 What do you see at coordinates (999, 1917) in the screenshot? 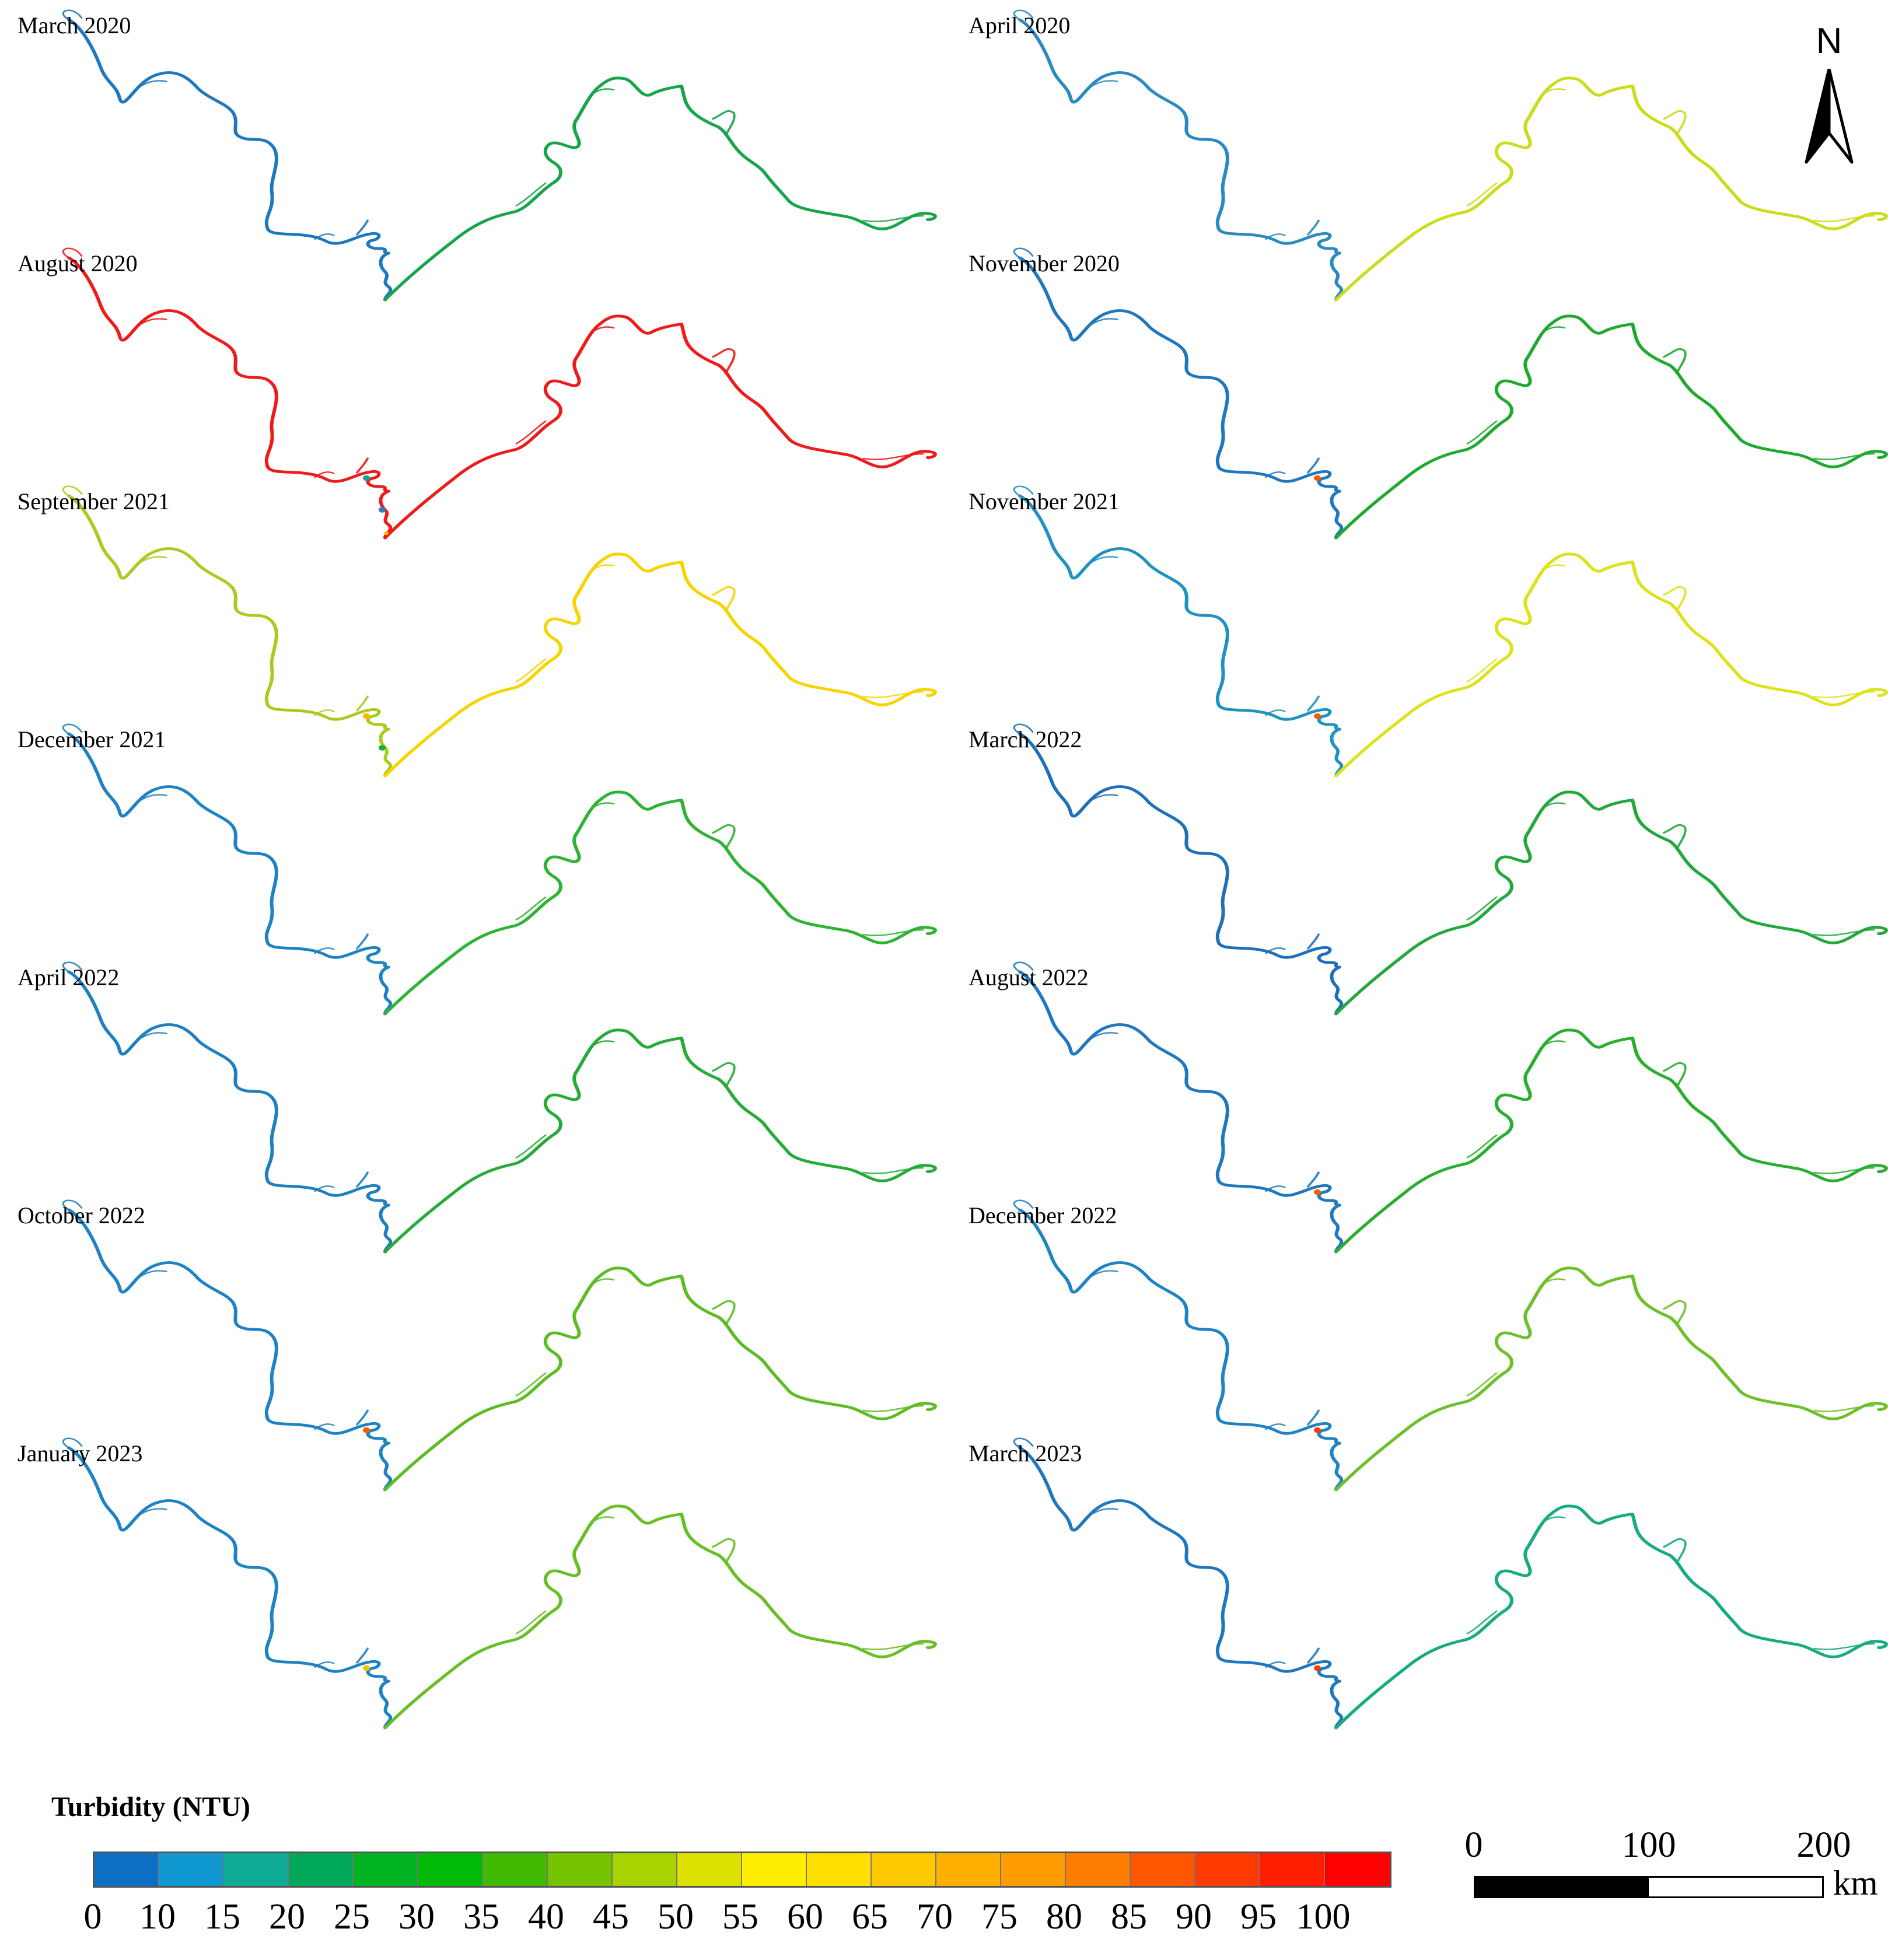
I see `legend-tick-label: 75` at bounding box center [999, 1917].